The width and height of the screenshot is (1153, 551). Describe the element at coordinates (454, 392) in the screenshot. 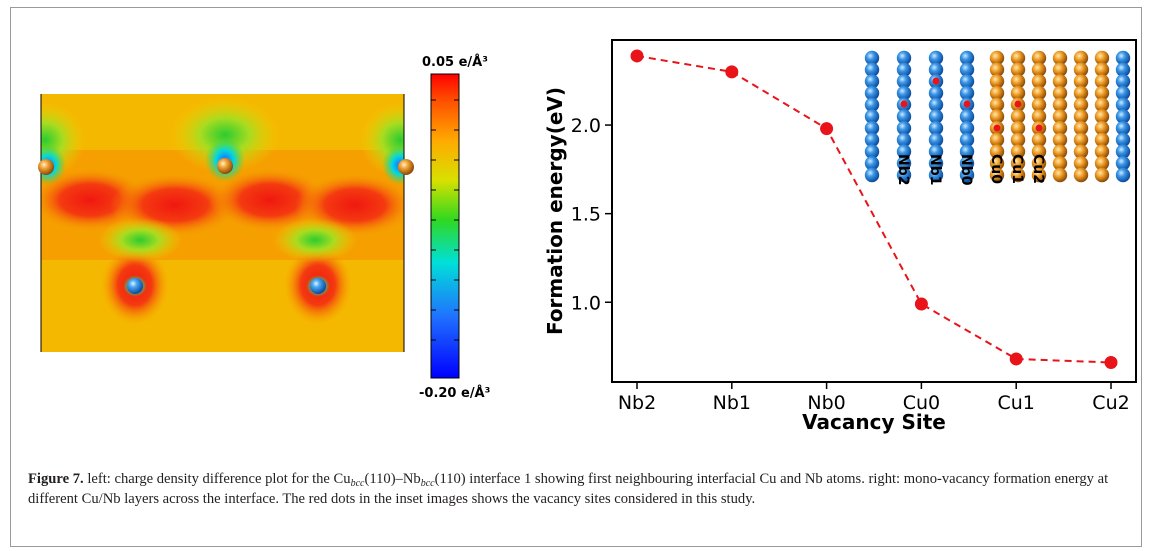

I see `colorbar-min-label: -0.20 e/Å³` at that location.